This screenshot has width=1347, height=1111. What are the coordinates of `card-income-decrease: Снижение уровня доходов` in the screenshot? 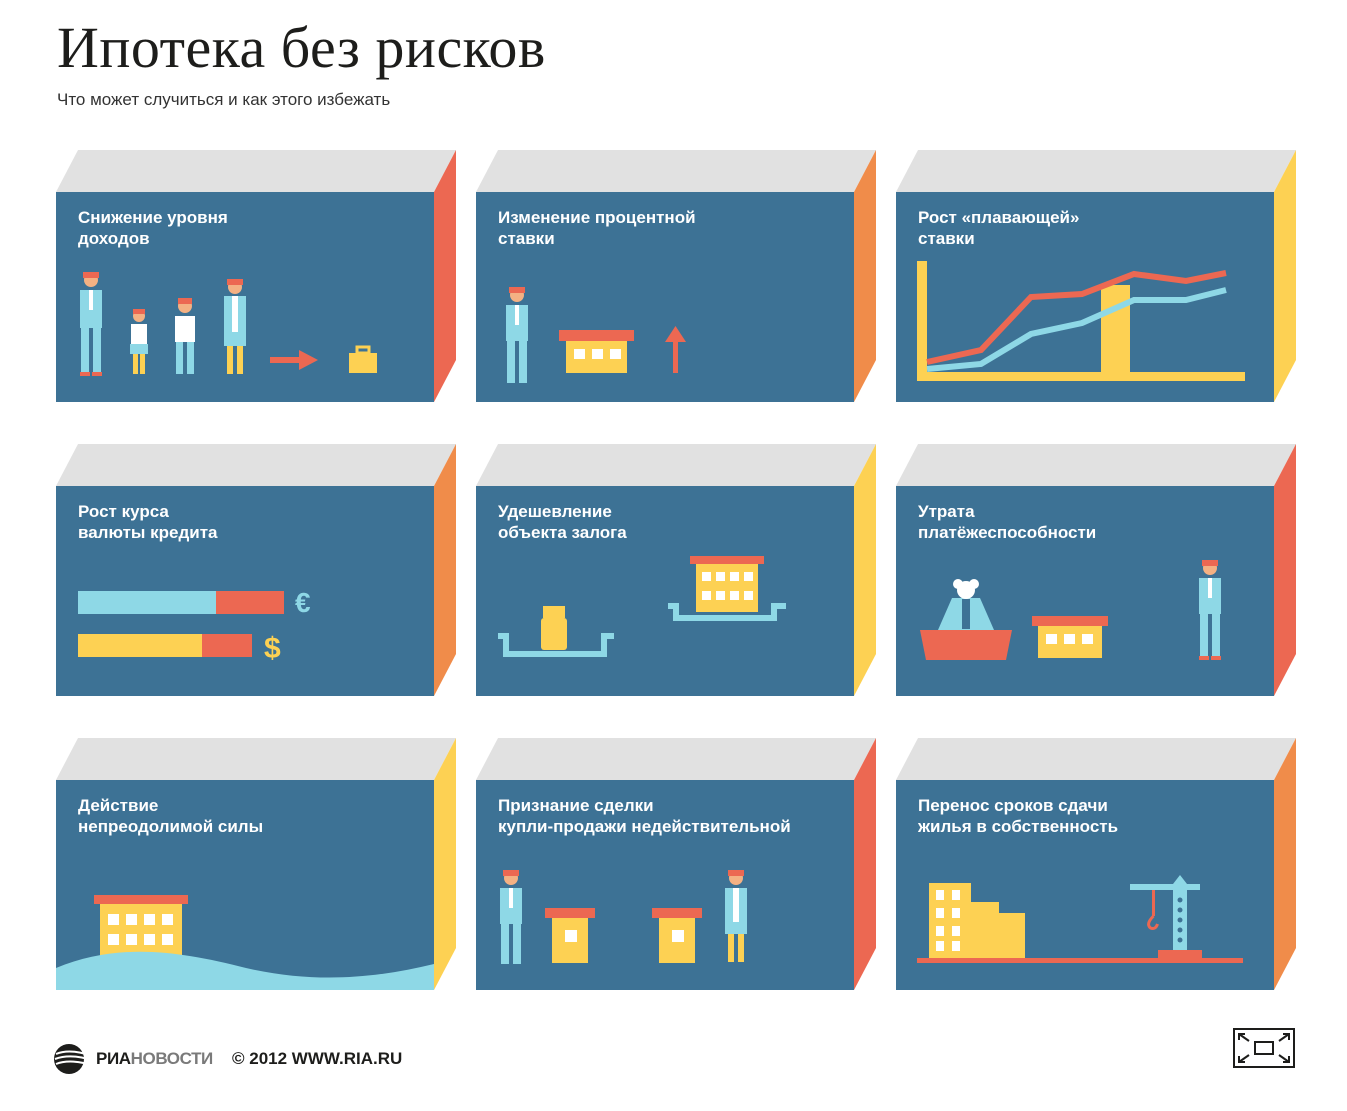 It's located at (256, 276).